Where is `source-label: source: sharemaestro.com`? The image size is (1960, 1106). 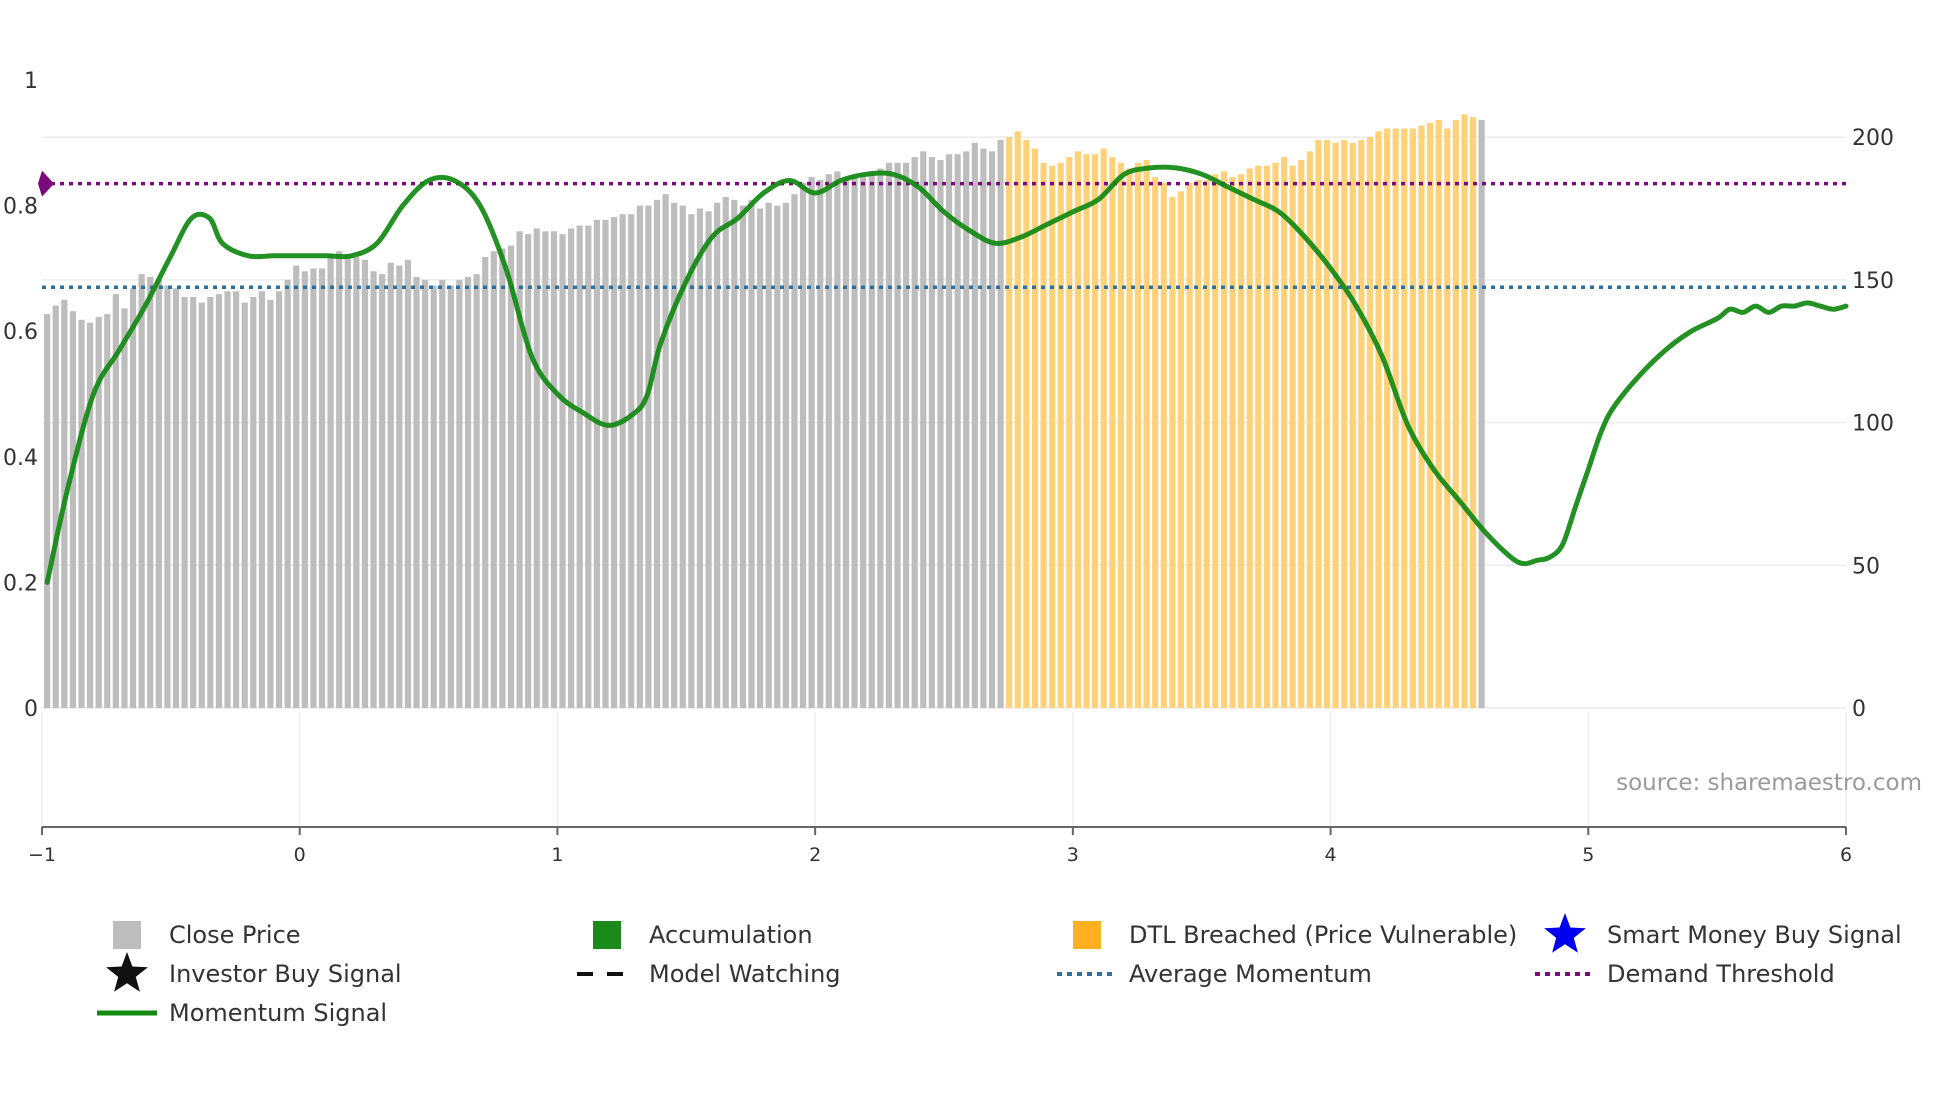 source-label: source: sharemaestro.com is located at coordinates (1769, 783).